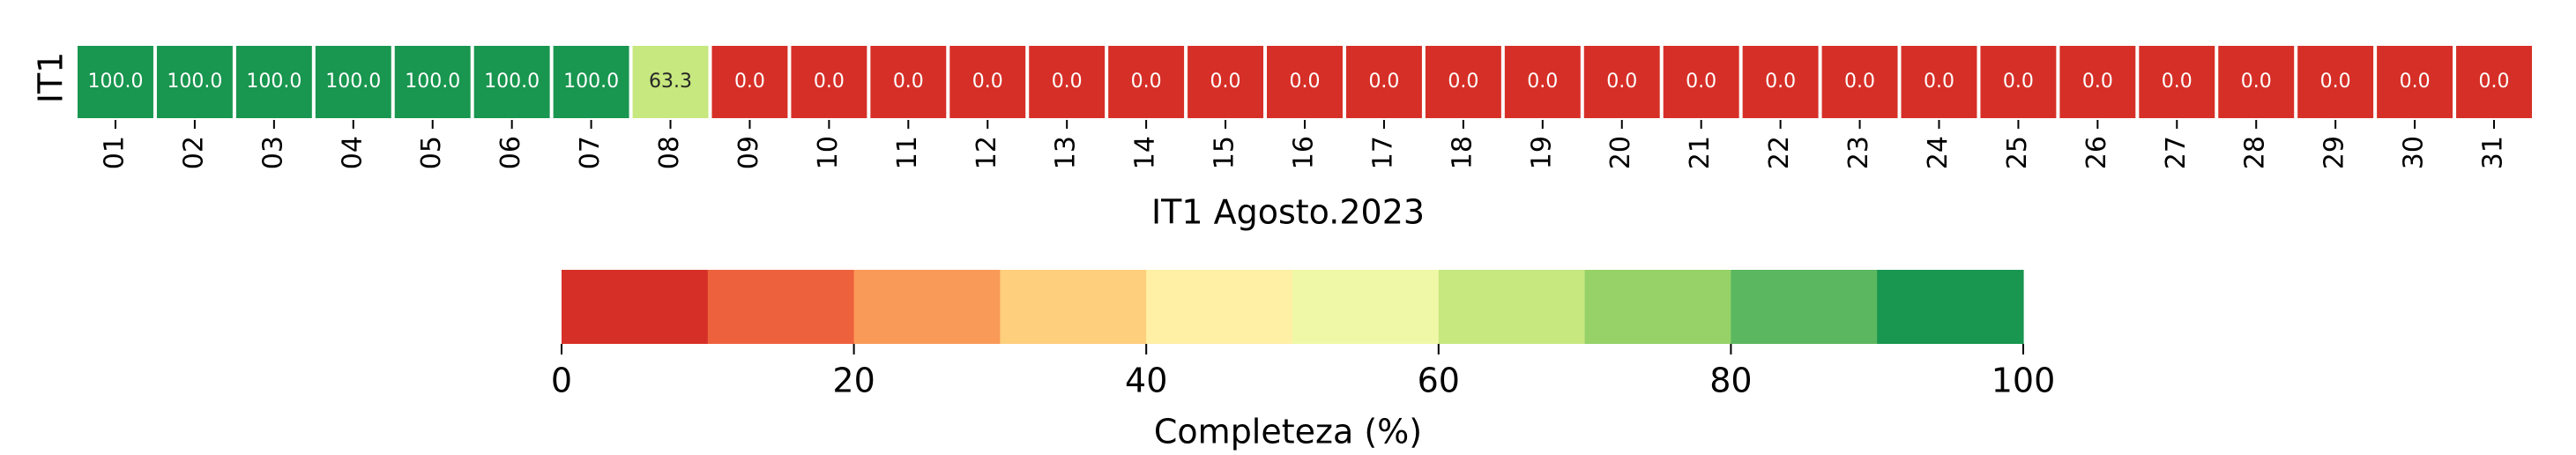 The width and height of the screenshot is (2576, 455). What do you see at coordinates (2177, 152) in the screenshot?
I see `x-tick-label: 27` at bounding box center [2177, 152].